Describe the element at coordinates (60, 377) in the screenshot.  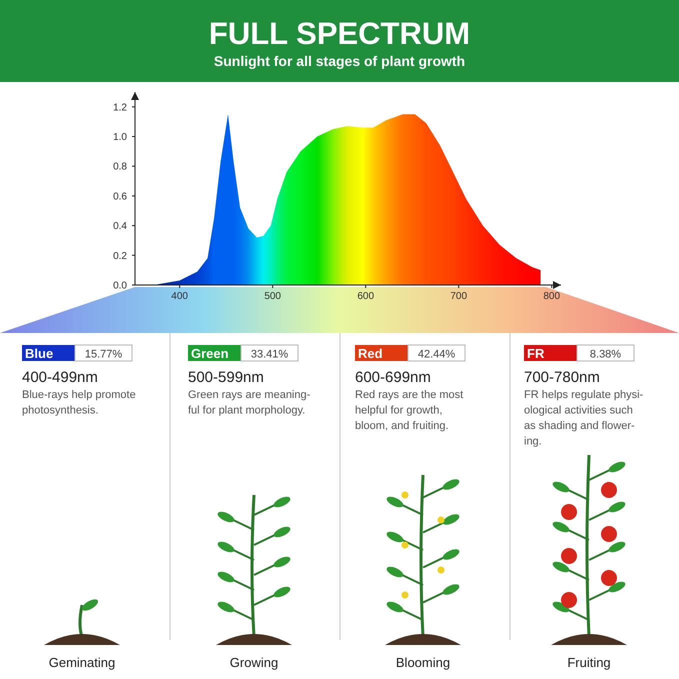
I see `text: 400-499nm` at that location.